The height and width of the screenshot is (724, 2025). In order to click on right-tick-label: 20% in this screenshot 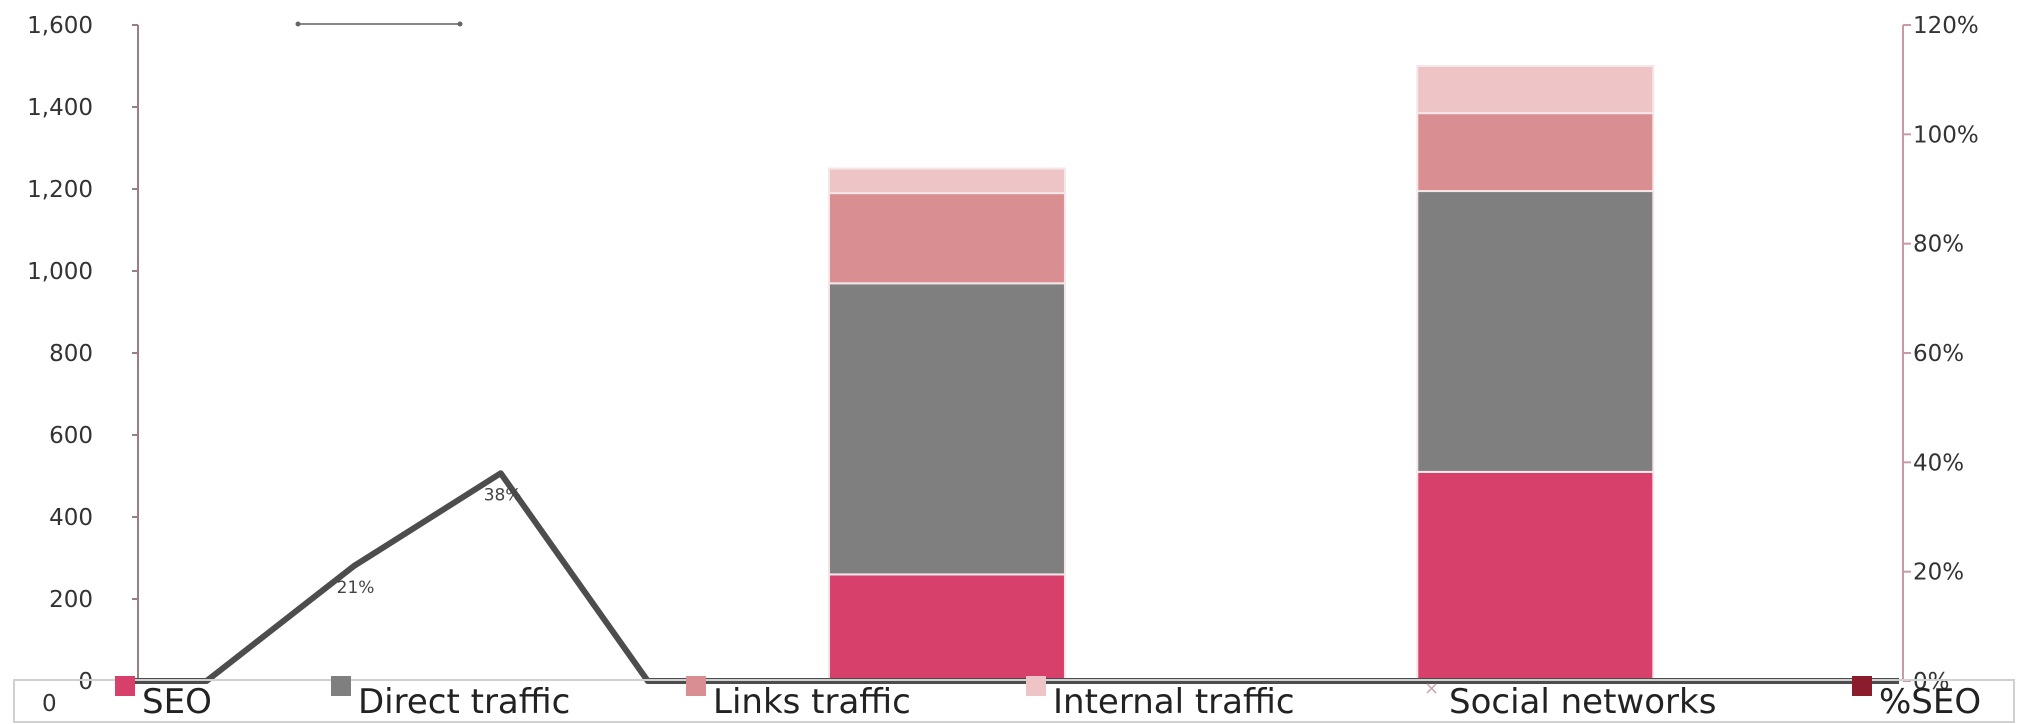, I will do `click(1938, 573)`.